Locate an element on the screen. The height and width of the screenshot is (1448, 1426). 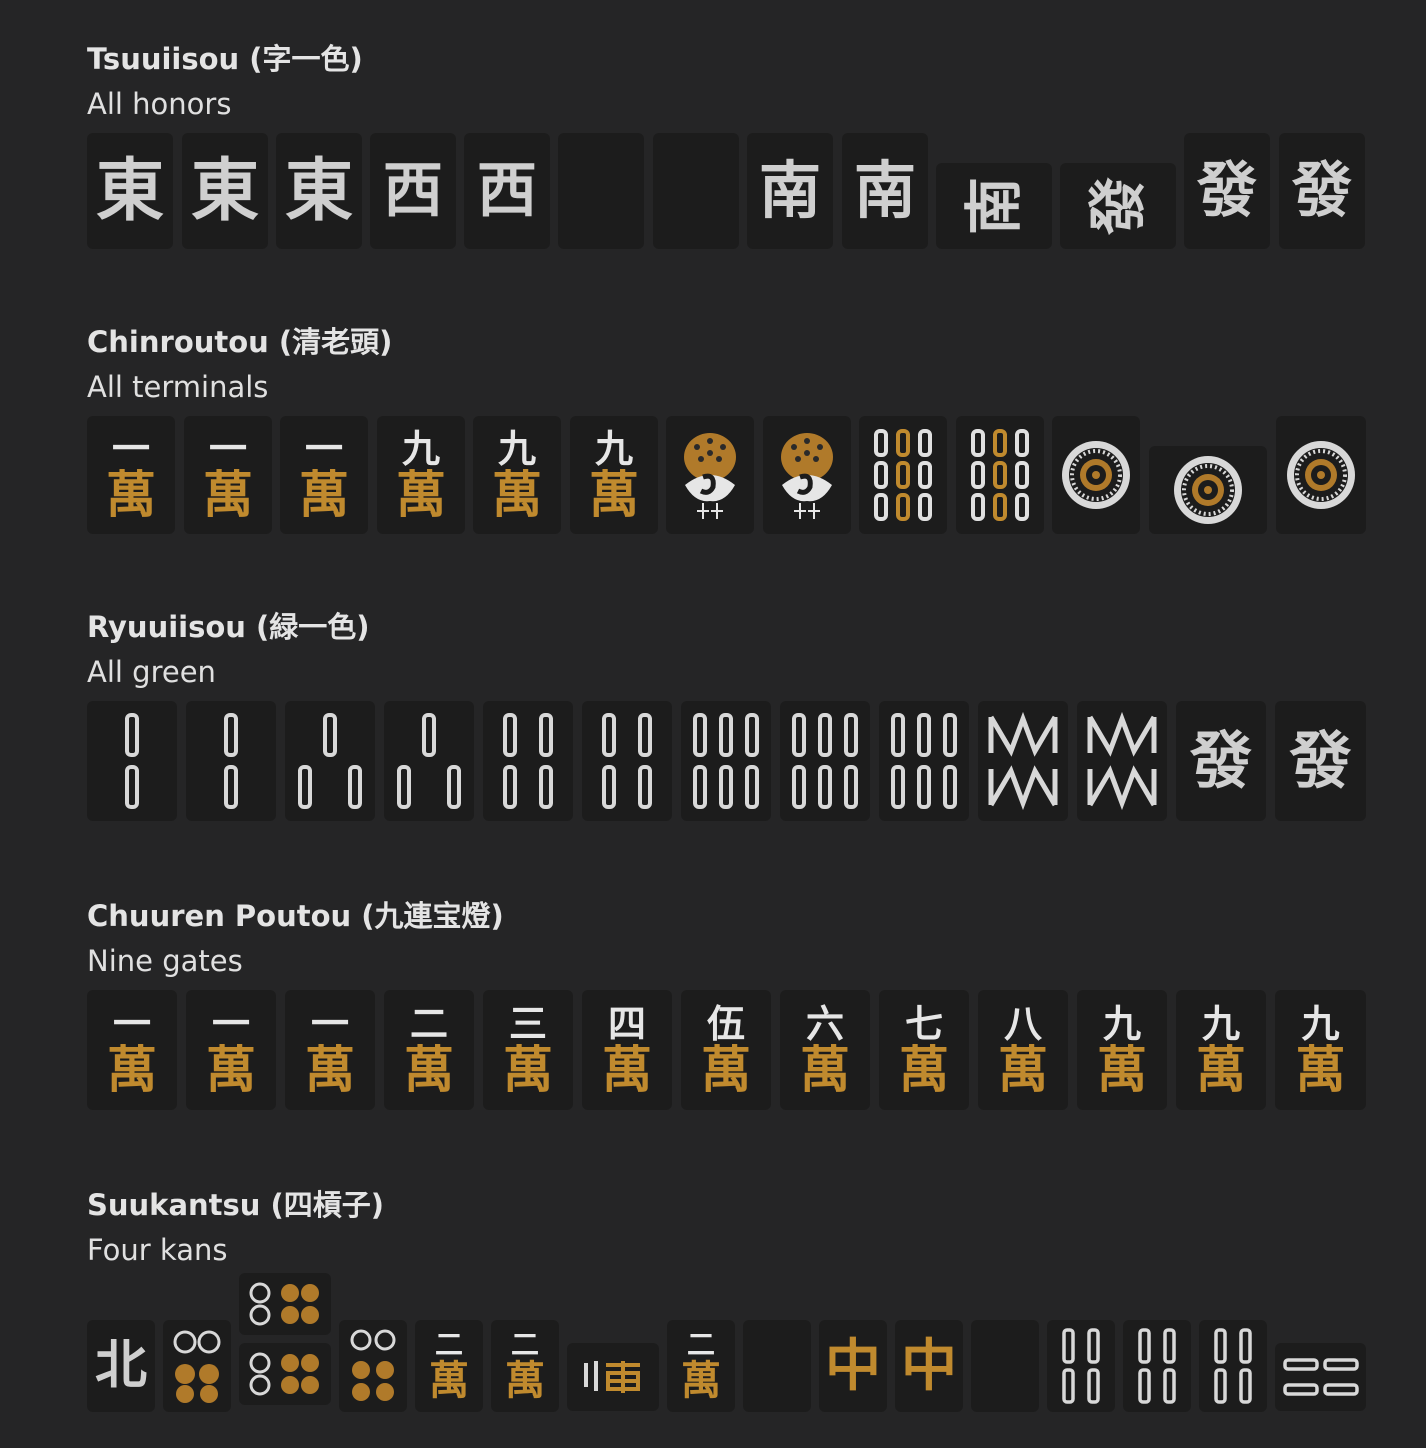
circle-4-icon is located at coordinates (197, 1366).